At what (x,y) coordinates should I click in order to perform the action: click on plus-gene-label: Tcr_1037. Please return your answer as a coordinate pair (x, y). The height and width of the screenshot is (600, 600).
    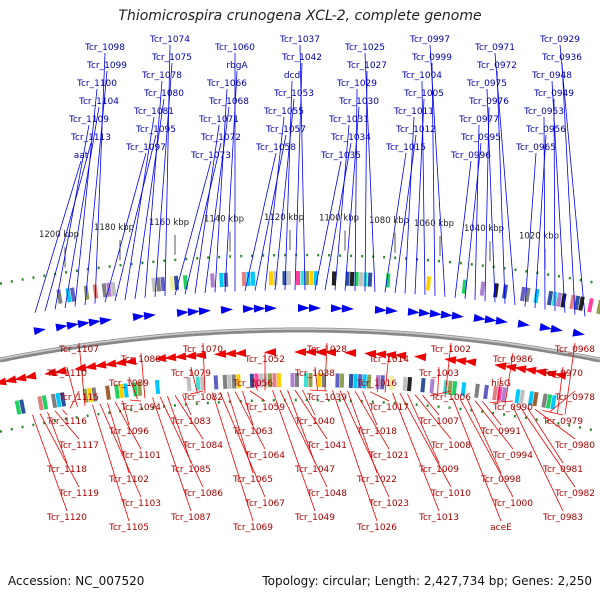
    Looking at the image, I should click on (299, 40).